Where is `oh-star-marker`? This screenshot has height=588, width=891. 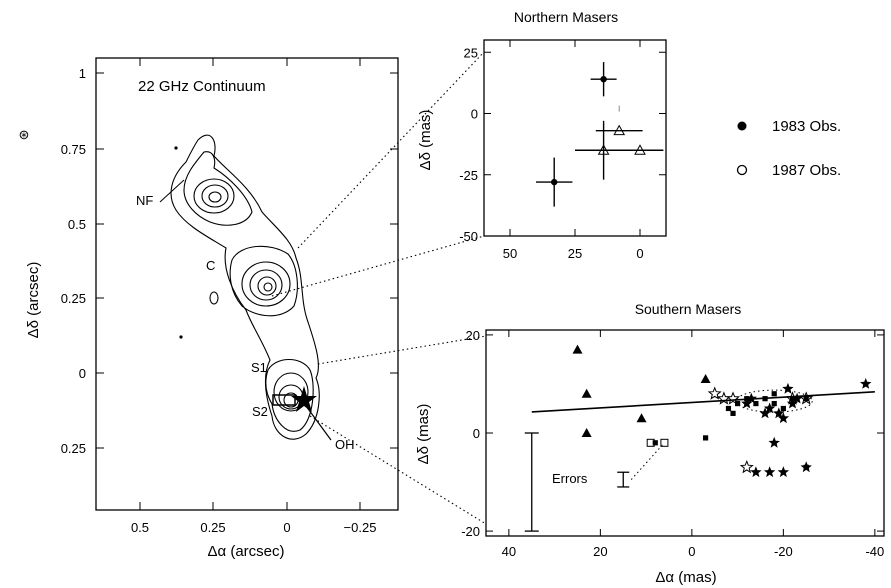 oh-star-marker is located at coordinates (304, 399).